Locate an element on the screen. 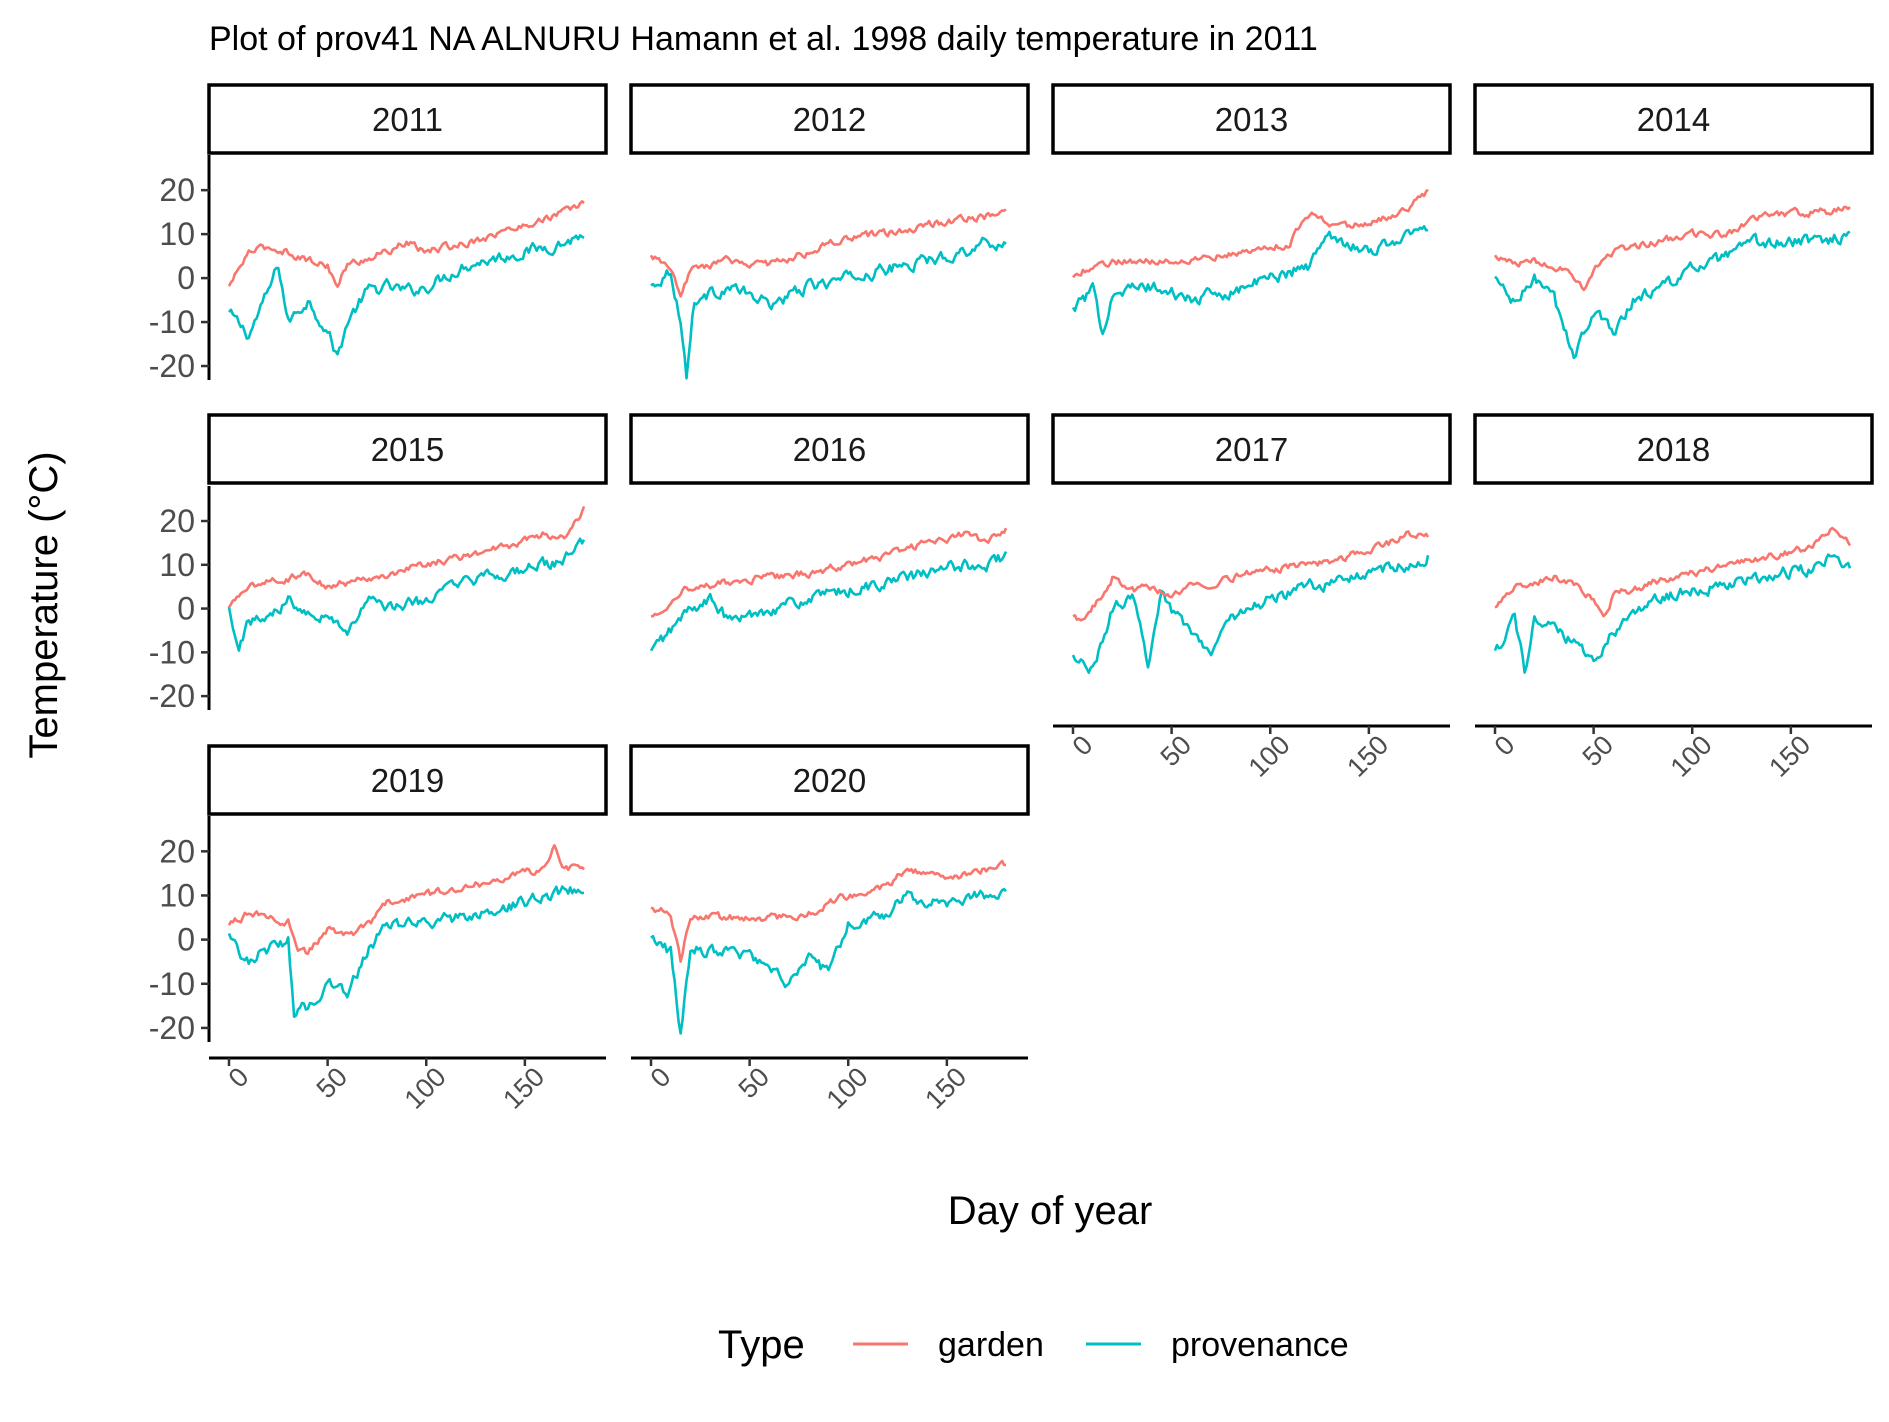 Image resolution: width=1889 pixels, height=1422 pixels. facet-strip-label: 2015 is located at coordinates (407, 449).